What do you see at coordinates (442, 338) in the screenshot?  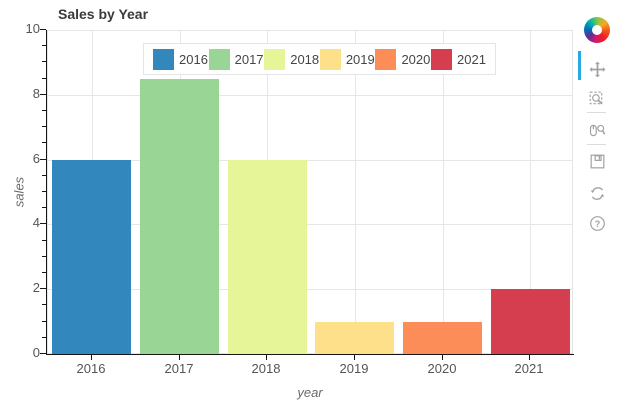 I see `bar-2020` at bounding box center [442, 338].